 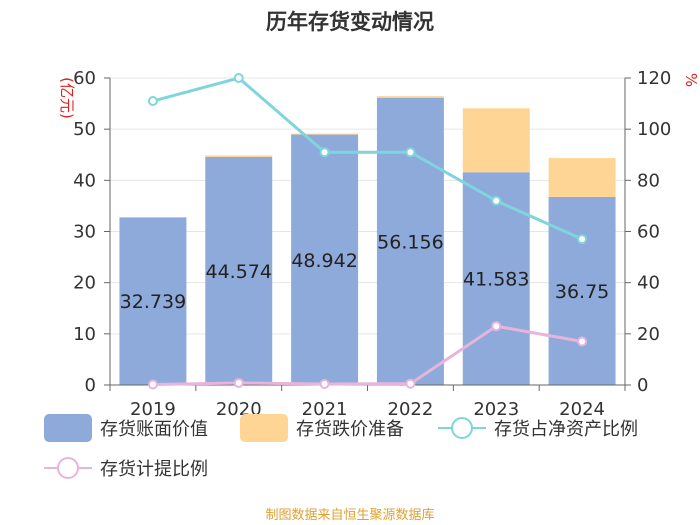 I want to click on legend-item-book-value: 存货账面价值, so click(x=126, y=428).